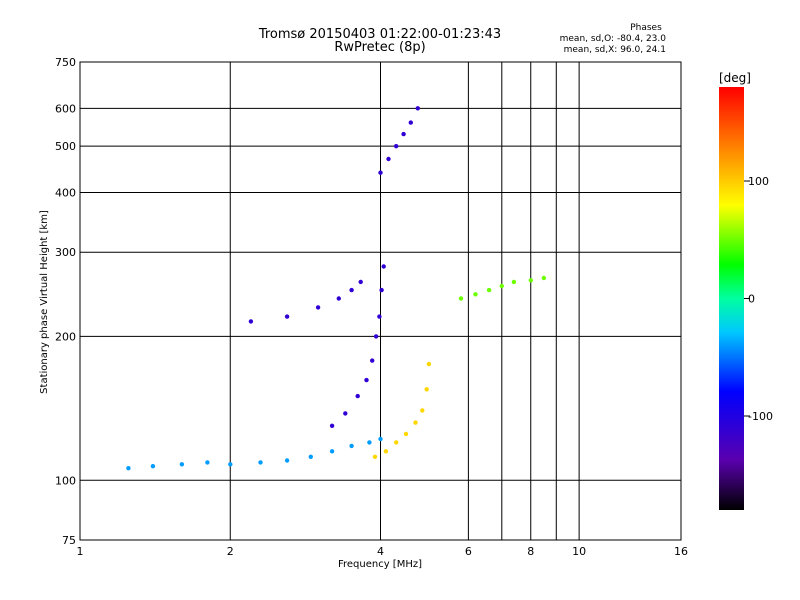 This screenshot has height=600, width=800. Describe the element at coordinates (80, 551) in the screenshot. I see `x-tick-label: 1` at that location.